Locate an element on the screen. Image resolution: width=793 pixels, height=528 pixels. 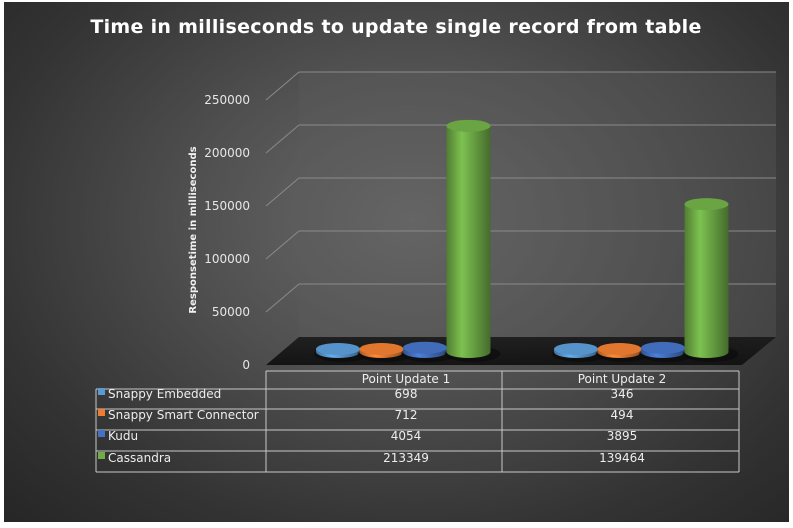
table-cell-kudu-2: 3895 is located at coordinates (622, 436).